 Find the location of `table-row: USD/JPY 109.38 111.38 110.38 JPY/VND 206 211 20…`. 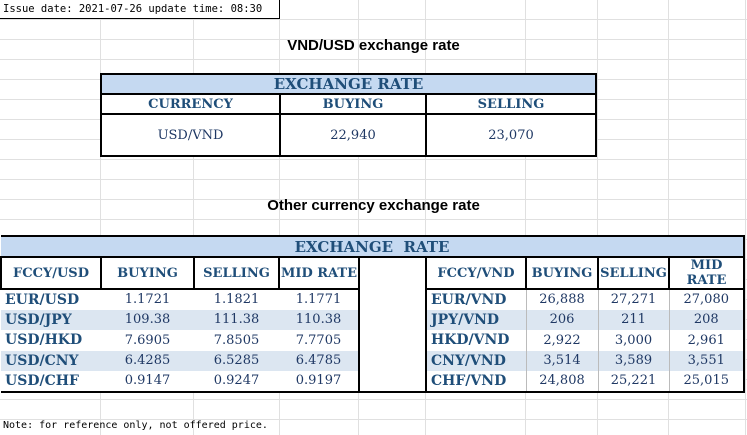

table-row: USD/JPY 109.38 111.38 110.38 JPY/VND 206 211 20… is located at coordinates (372, 319).